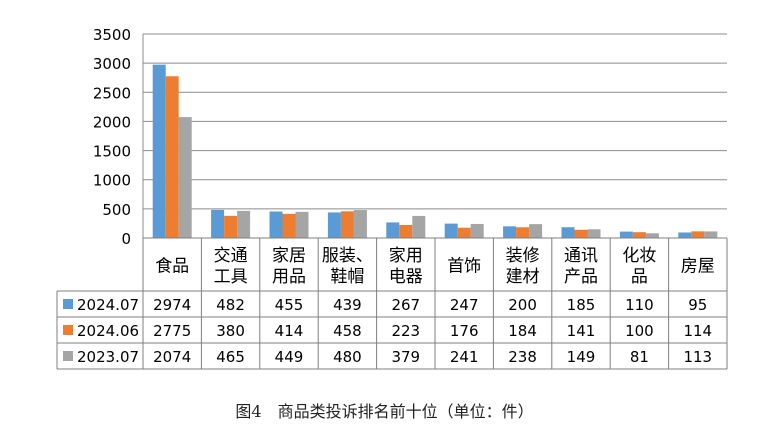 This screenshot has height=445, width=769. Describe the element at coordinates (126, 239) in the screenshot. I see `y-tick-label: 0` at that location.